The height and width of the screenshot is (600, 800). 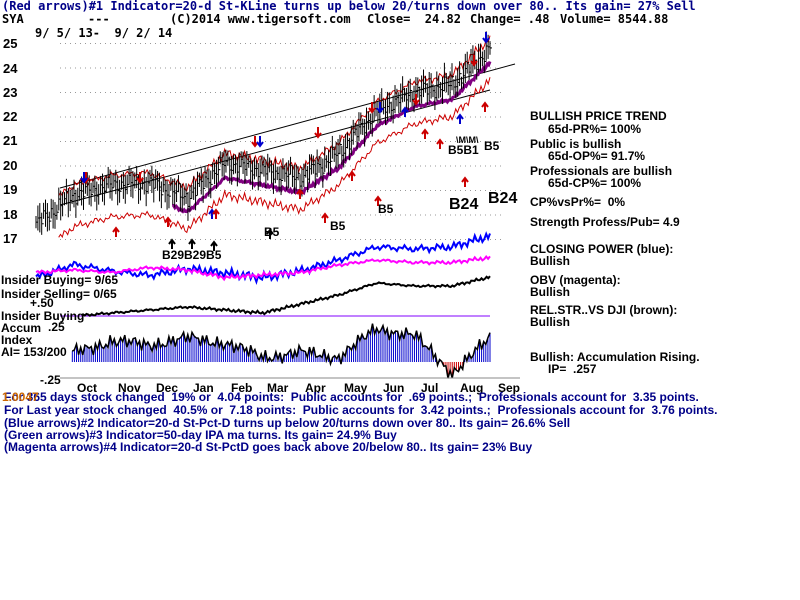 What do you see at coordinates (167, 388) in the screenshot?
I see `month-label: Dec` at bounding box center [167, 388].